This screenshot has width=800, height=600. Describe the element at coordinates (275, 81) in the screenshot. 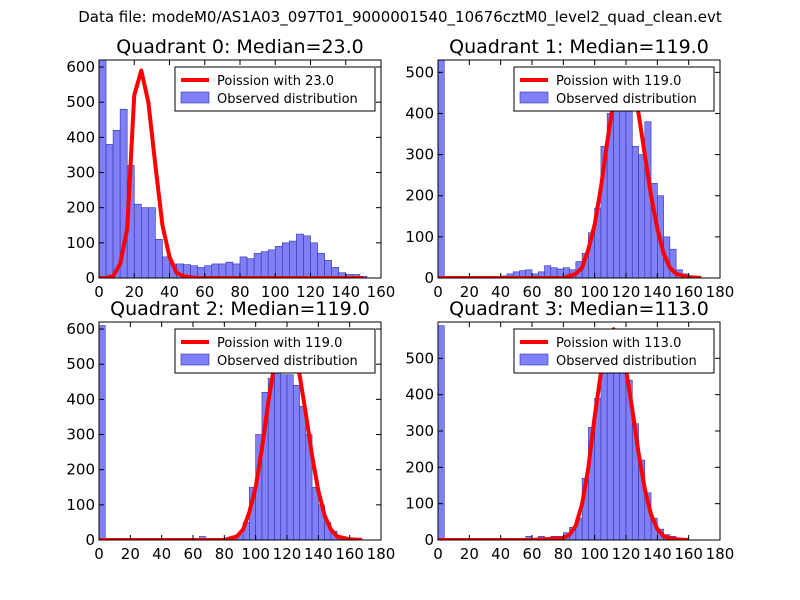

I see `legend-label-poisson: Poission with 23.0` at that location.